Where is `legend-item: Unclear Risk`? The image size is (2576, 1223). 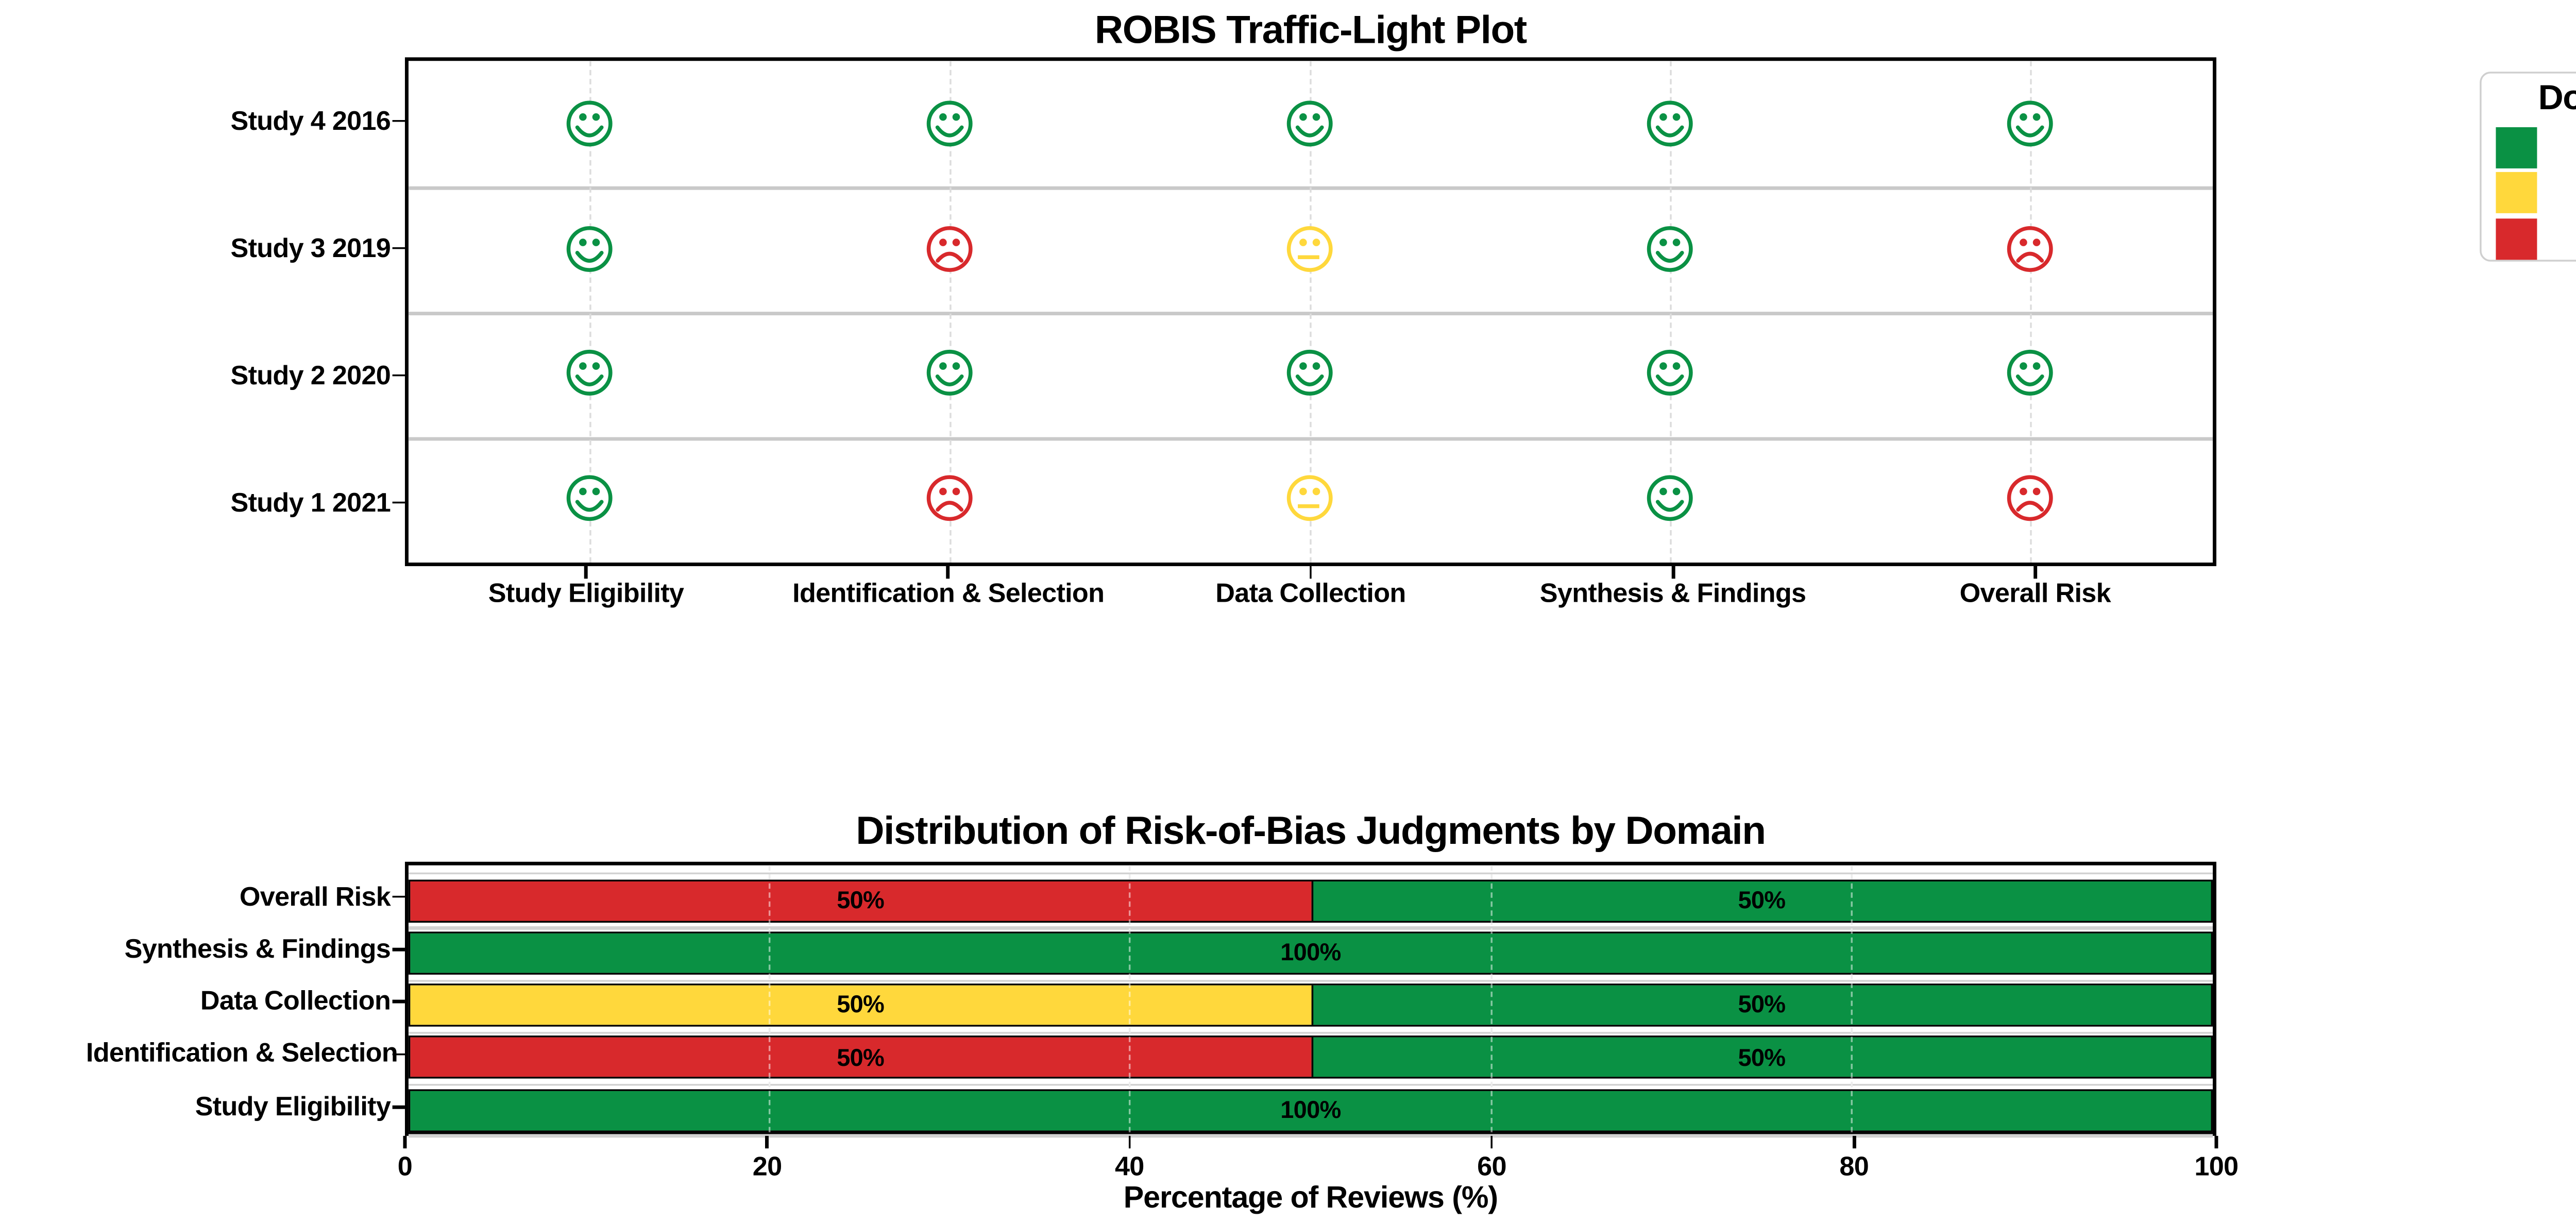 legend-item: Unclear Risk is located at coordinates (2536, 194).